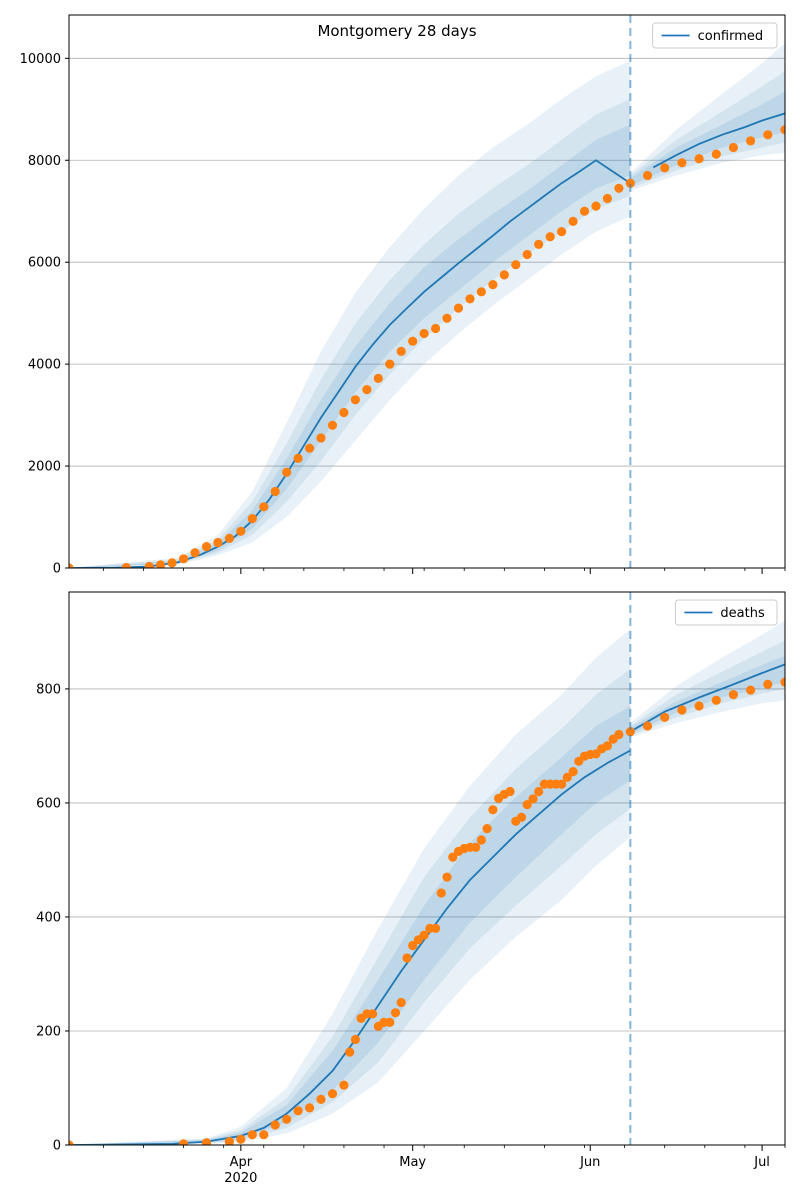 The width and height of the screenshot is (800, 1200). Describe the element at coordinates (40, 59) in the screenshot. I see `y-tick-label: 10000` at that location.